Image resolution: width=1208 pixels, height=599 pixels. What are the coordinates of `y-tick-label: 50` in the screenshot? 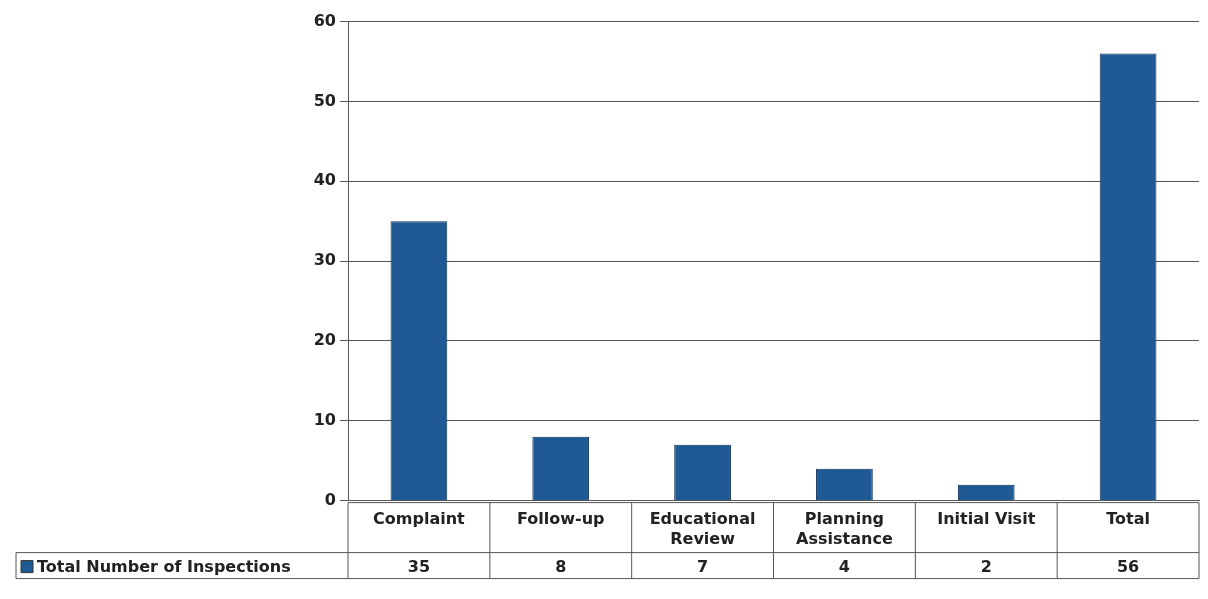 It's located at (324, 100).